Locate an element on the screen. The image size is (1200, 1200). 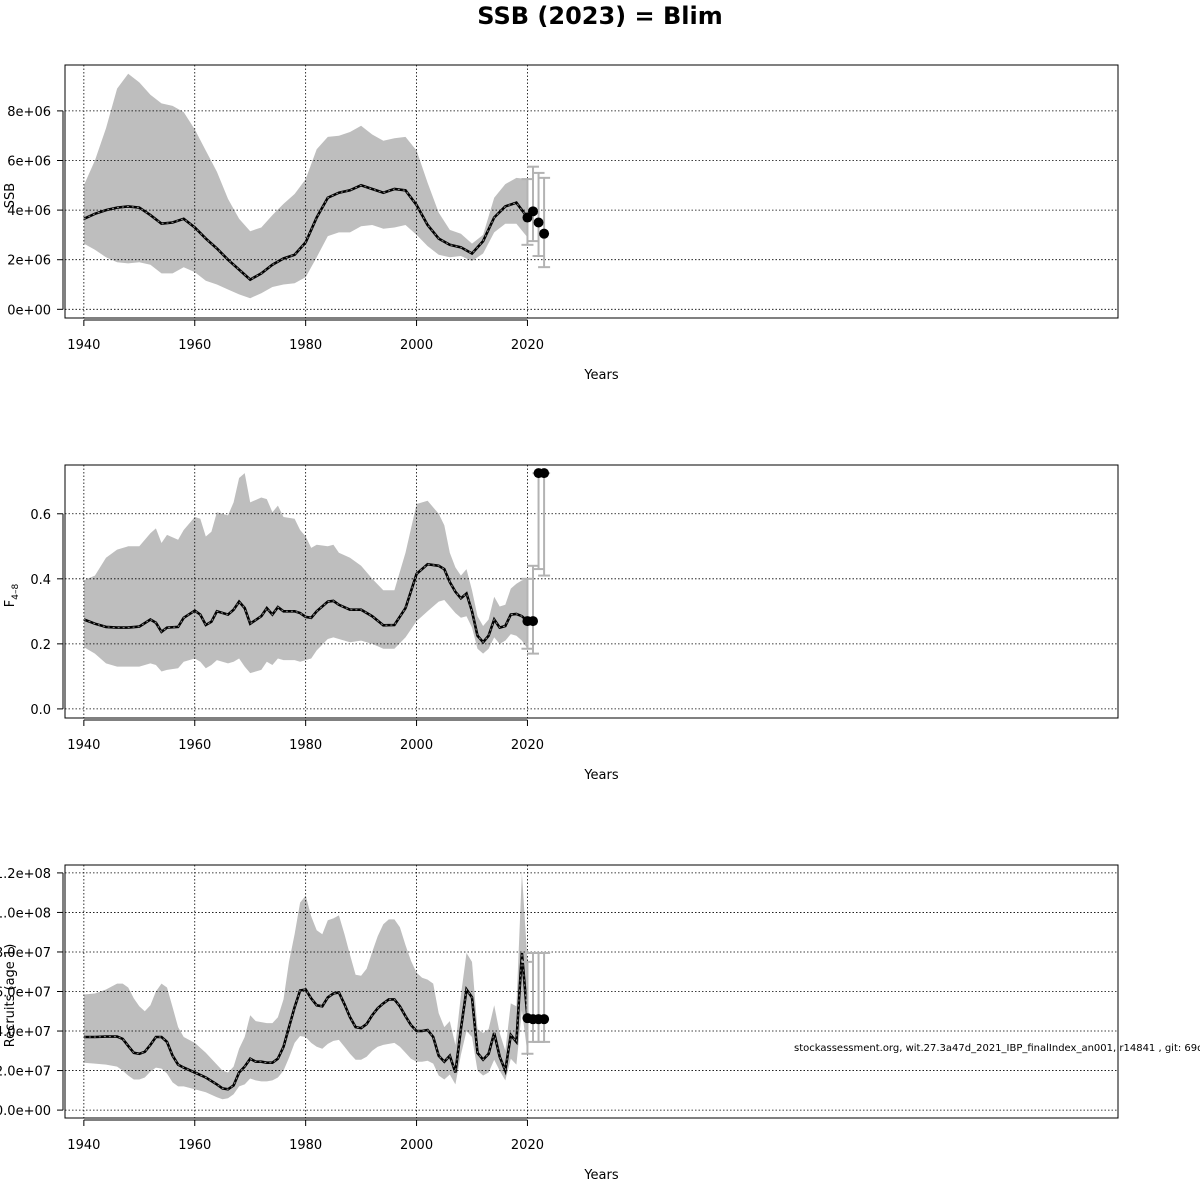
y-tick-label: 6.0e+07 is located at coordinates (25, 993).